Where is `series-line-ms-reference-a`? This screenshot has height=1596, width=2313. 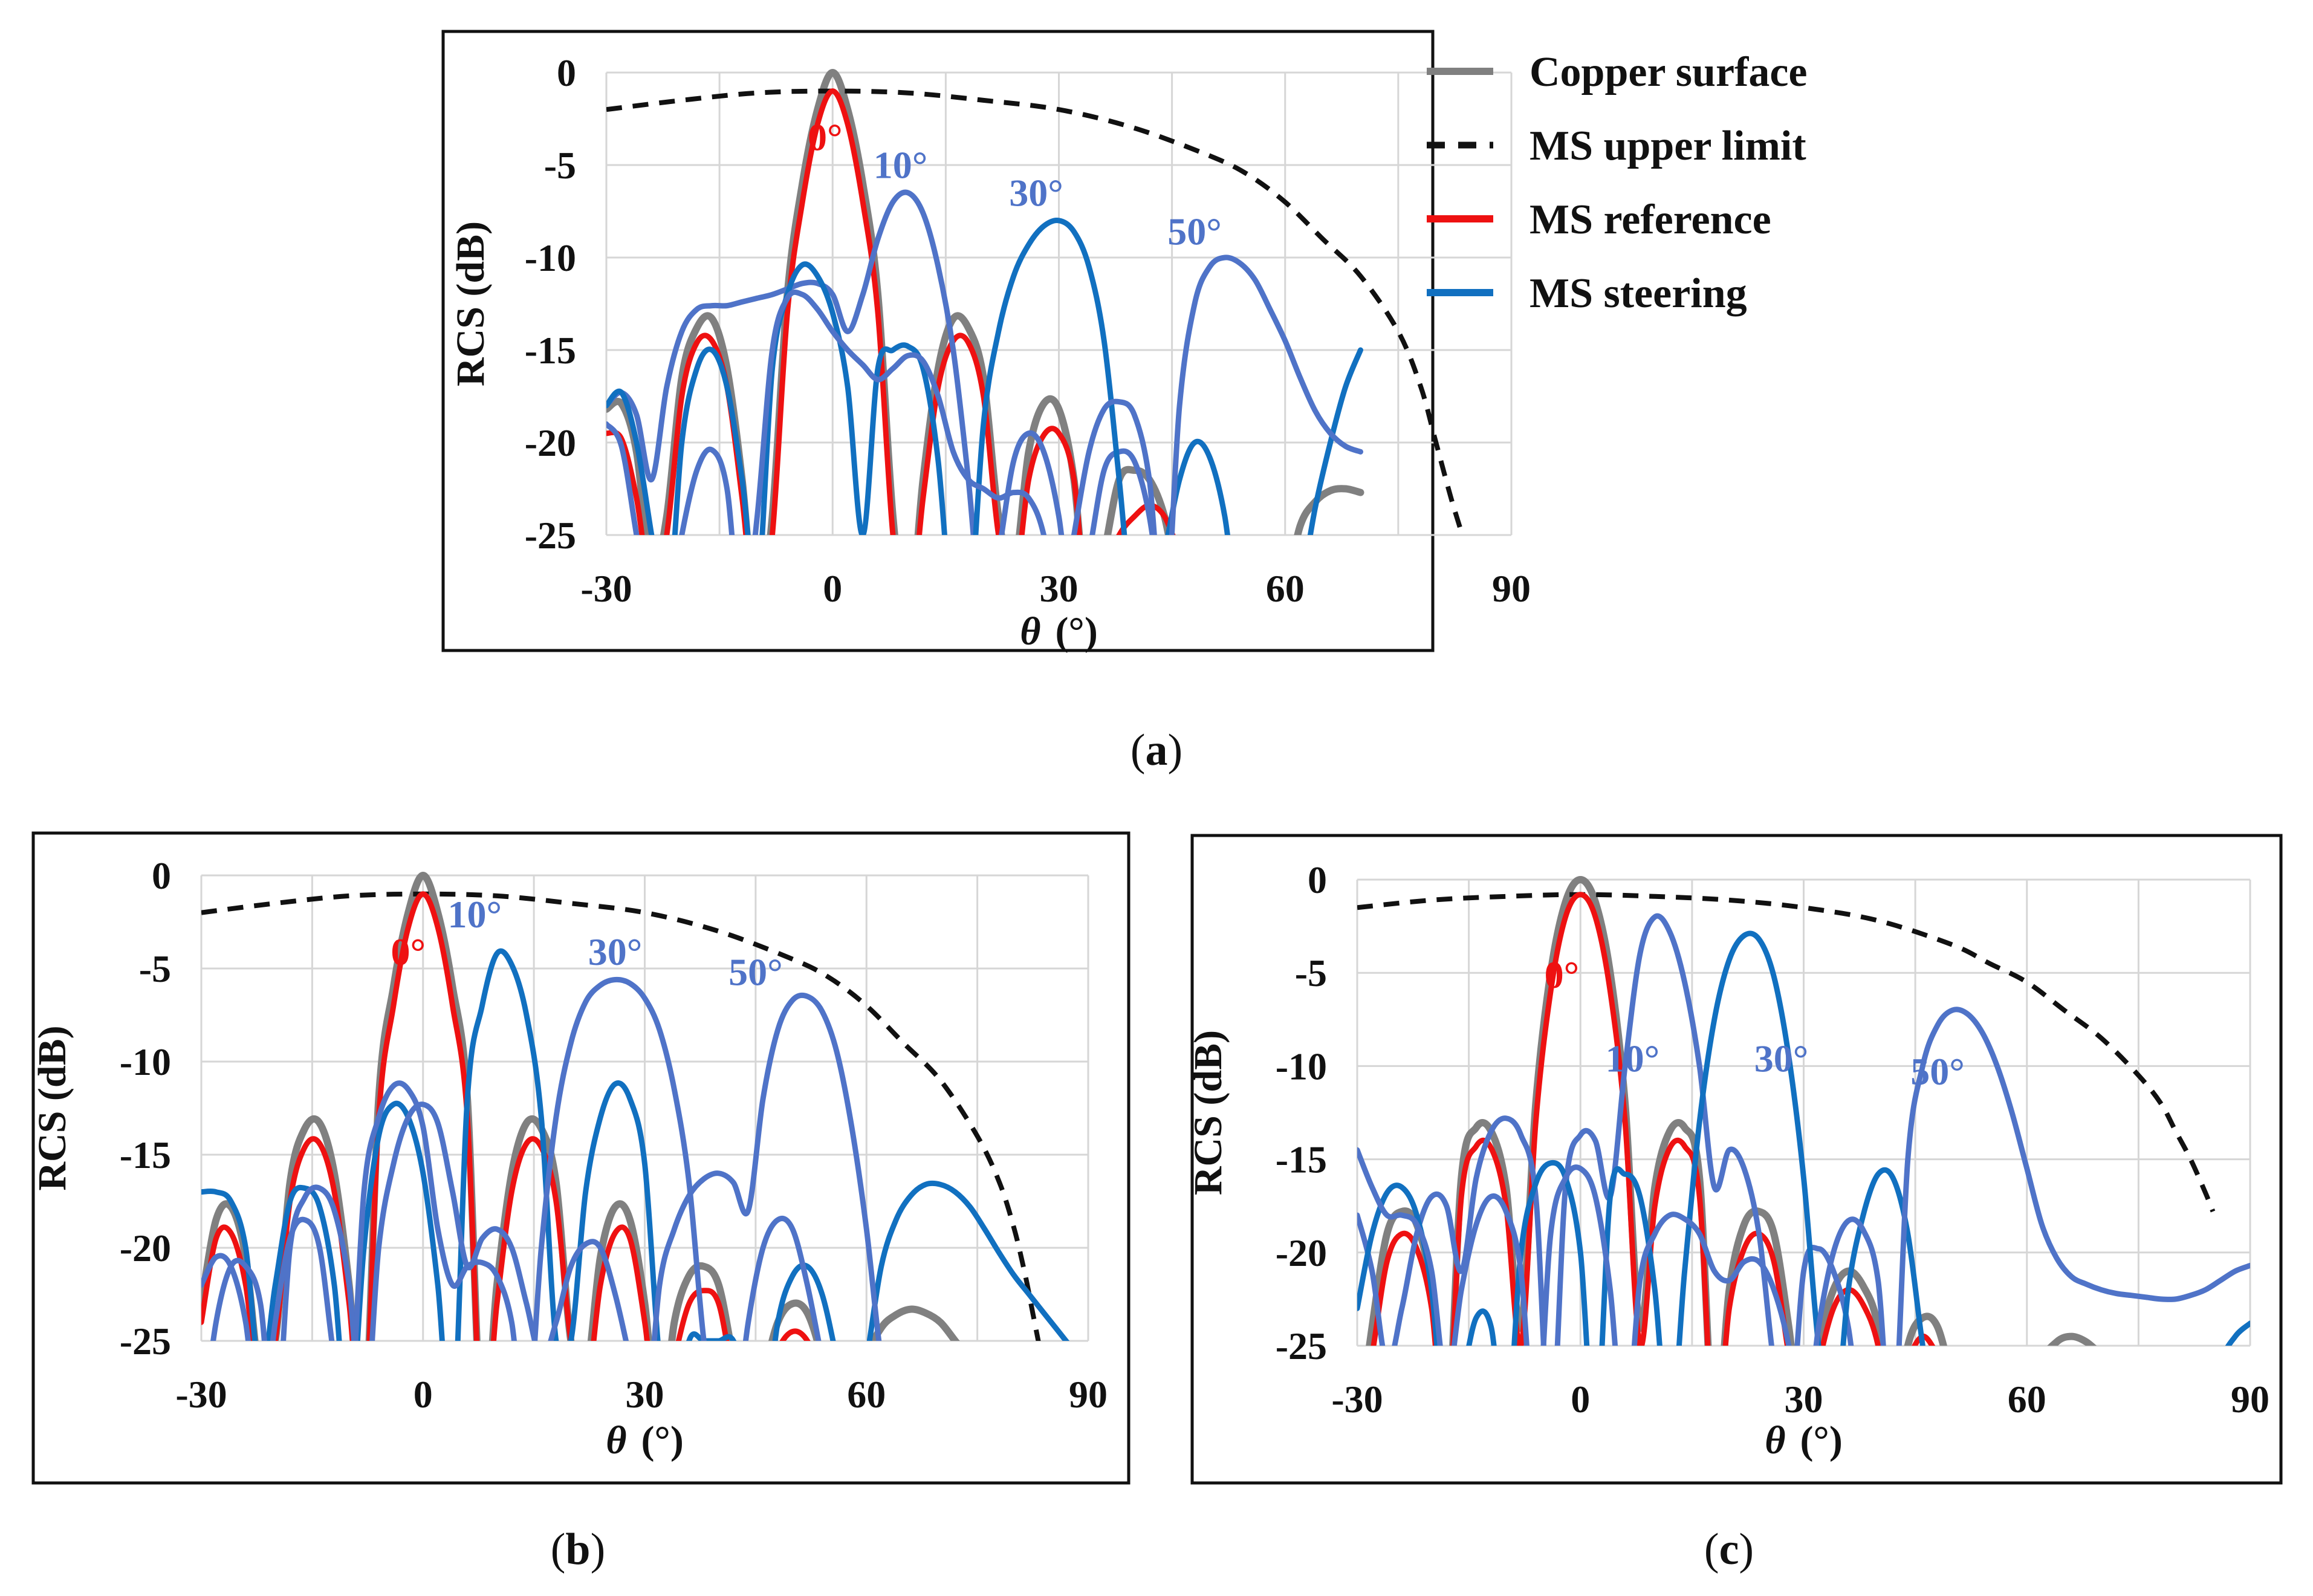 series-line-ms-reference-a is located at coordinates (891, 311).